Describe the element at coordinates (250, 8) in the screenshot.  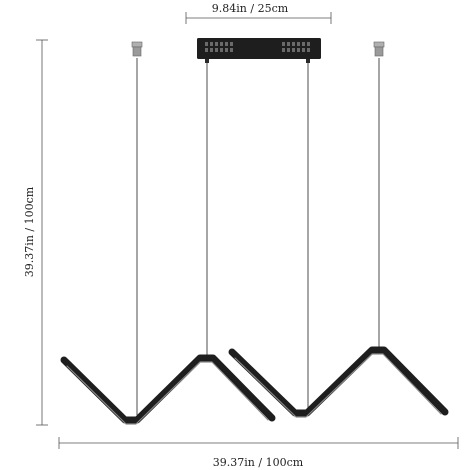
I see `canopy-width-label: 9.84in / 25cm` at that location.